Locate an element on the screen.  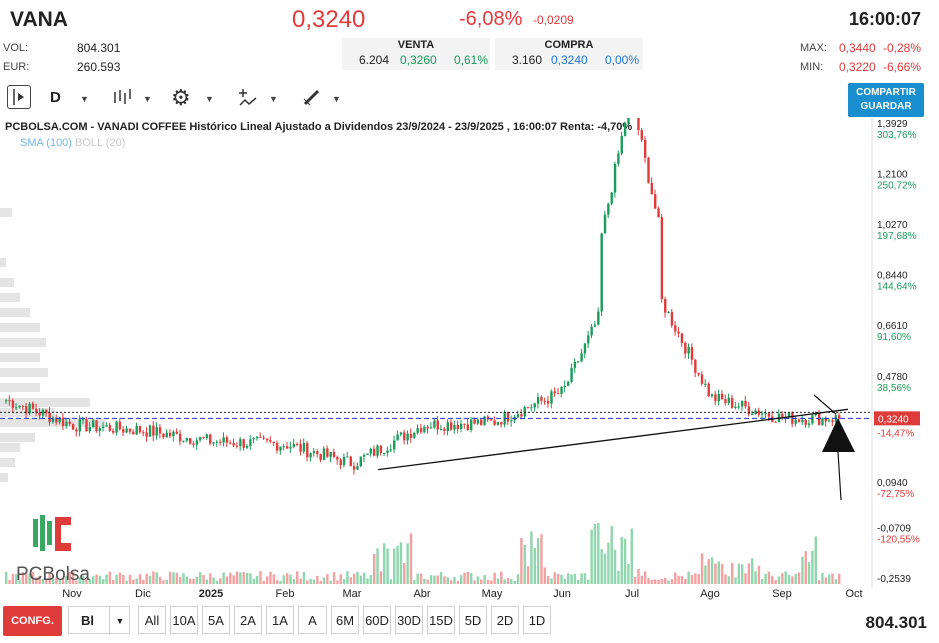
range-button-2a: 2A is located at coordinates (248, 620).